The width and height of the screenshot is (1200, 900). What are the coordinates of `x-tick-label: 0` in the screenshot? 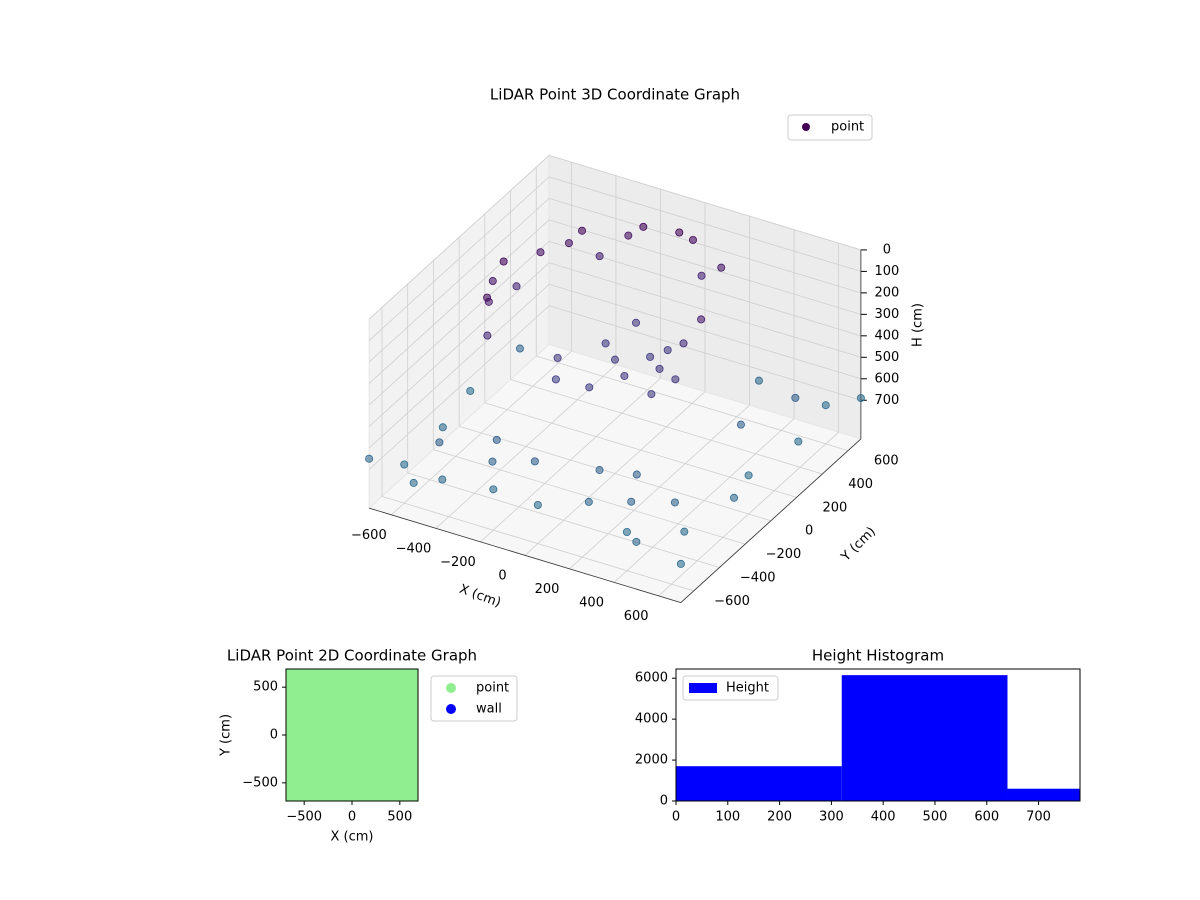 It's located at (676, 817).